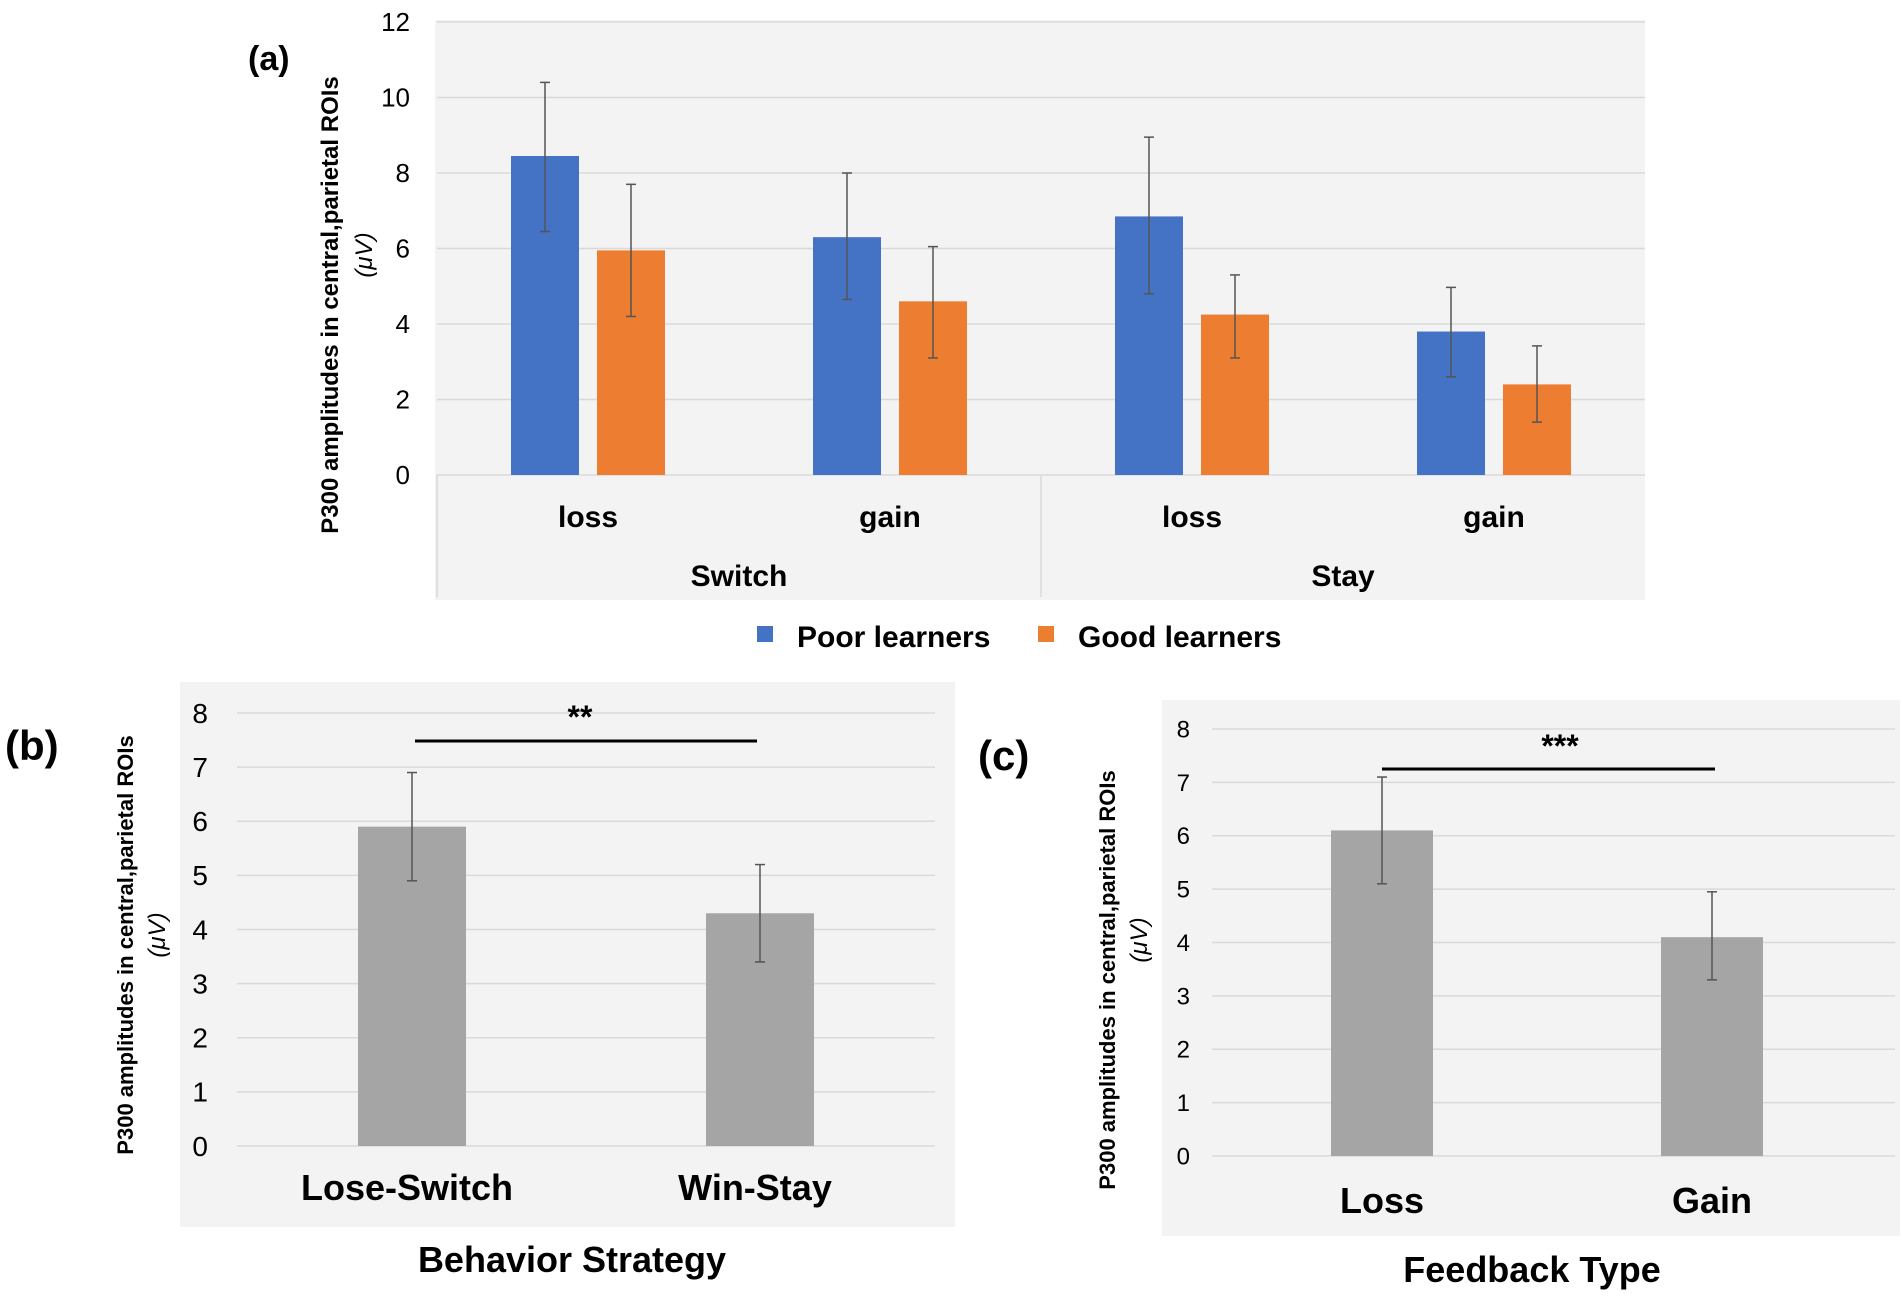  What do you see at coordinates (125, 944) in the screenshot?
I see `panel-b-ylabel: P300 amplitudes in central,parietal ROIs` at bounding box center [125, 944].